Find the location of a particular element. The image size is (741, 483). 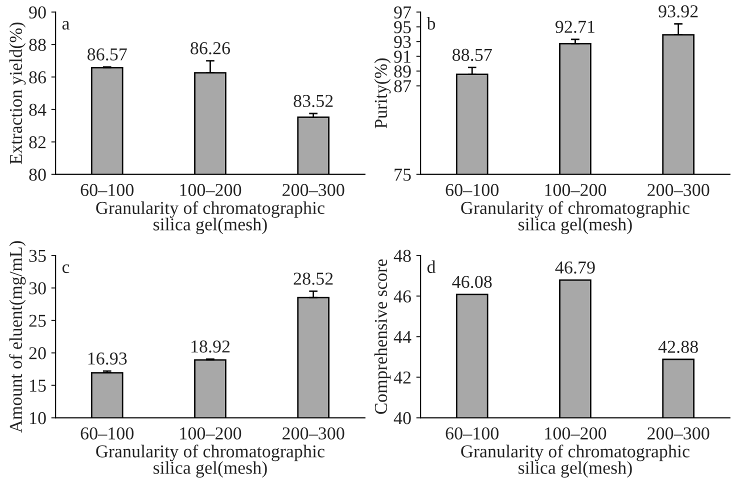

y-tick-label: 84 is located at coordinates (37, 110).